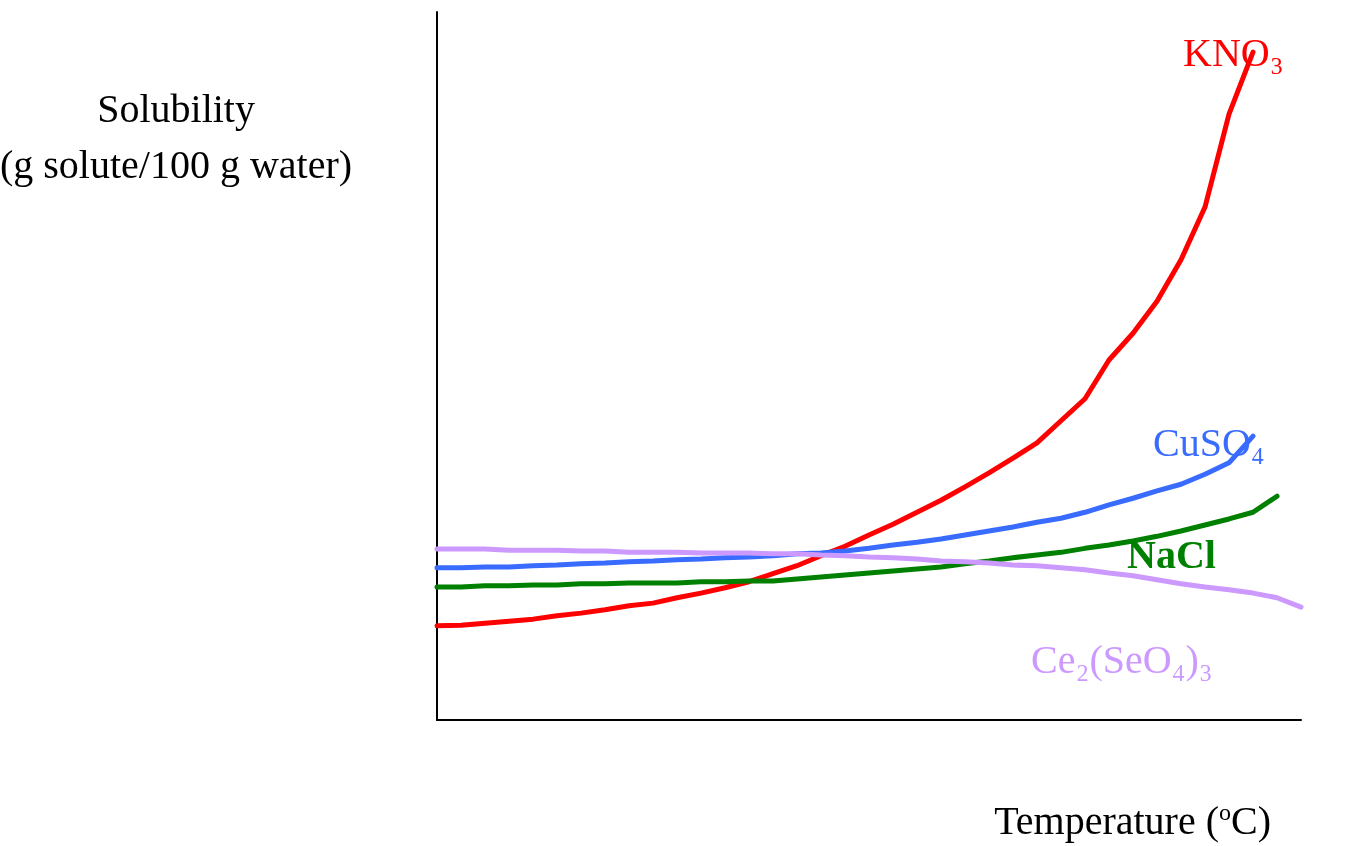 Image resolution: width=1351 pixels, height=846 pixels. I want to click on y-axis-title: Solubility (g solute/100 g water), so click(176, 136).